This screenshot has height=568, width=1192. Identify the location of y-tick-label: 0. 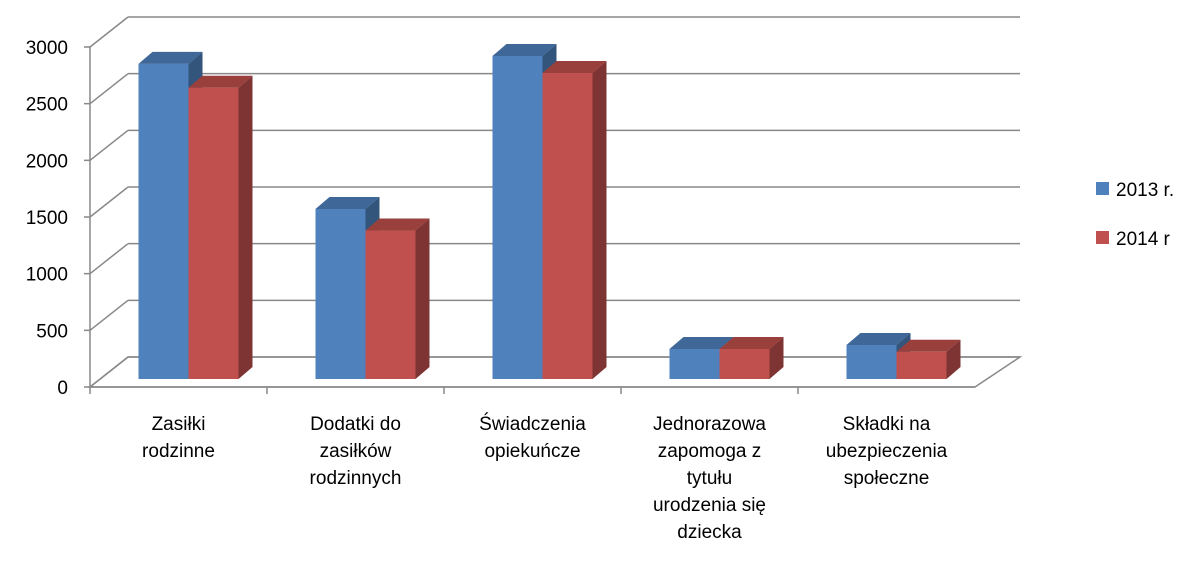
(62, 388).